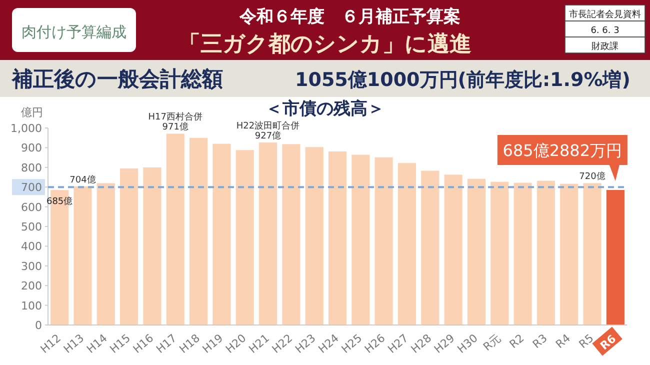 This screenshot has width=650, height=365. What do you see at coordinates (117, 79) in the screenshot?
I see `text: 補正後の一般会計総額` at bounding box center [117, 79].